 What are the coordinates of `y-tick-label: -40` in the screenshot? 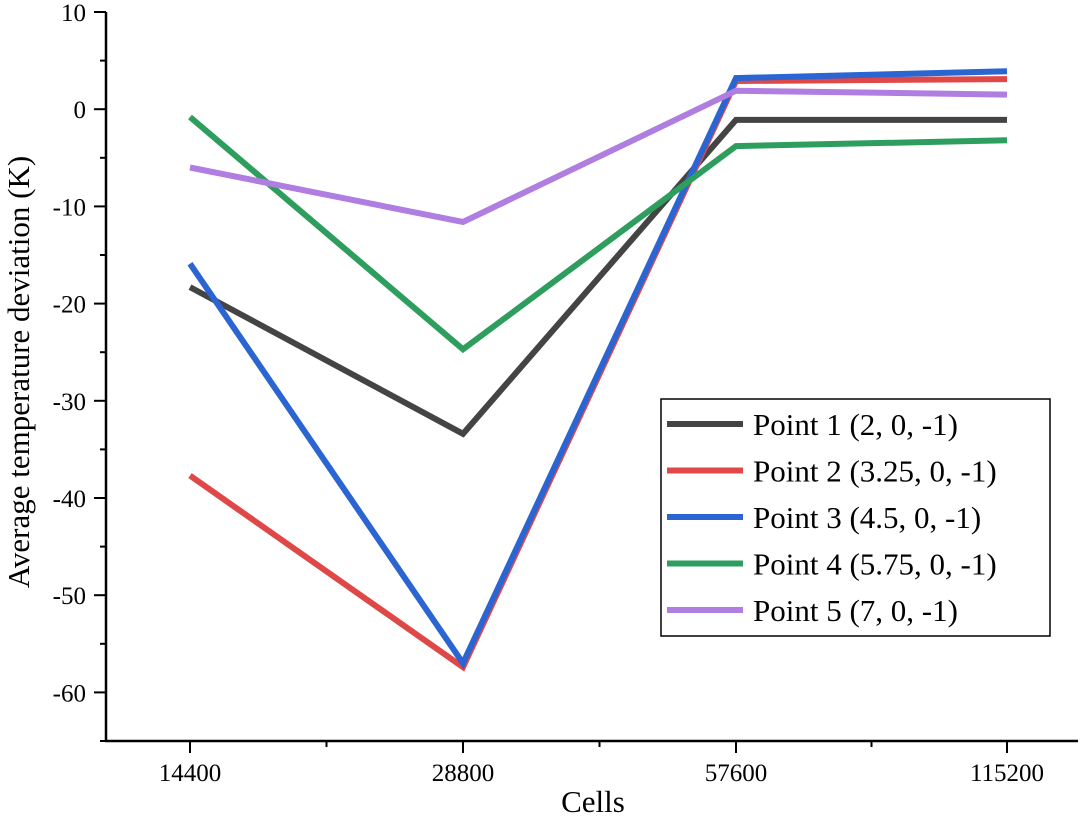 It's located at (69, 499).